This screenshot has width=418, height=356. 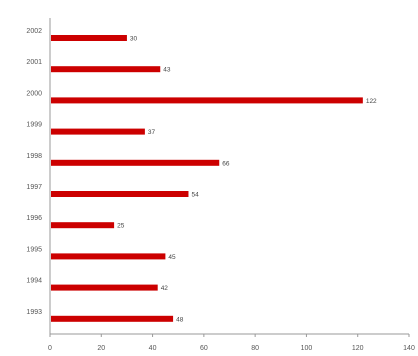 What do you see at coordinates (34, 31) in the screenshot?
I see `y-tick-label-2002: 2002` at bounding box center [34, 31].